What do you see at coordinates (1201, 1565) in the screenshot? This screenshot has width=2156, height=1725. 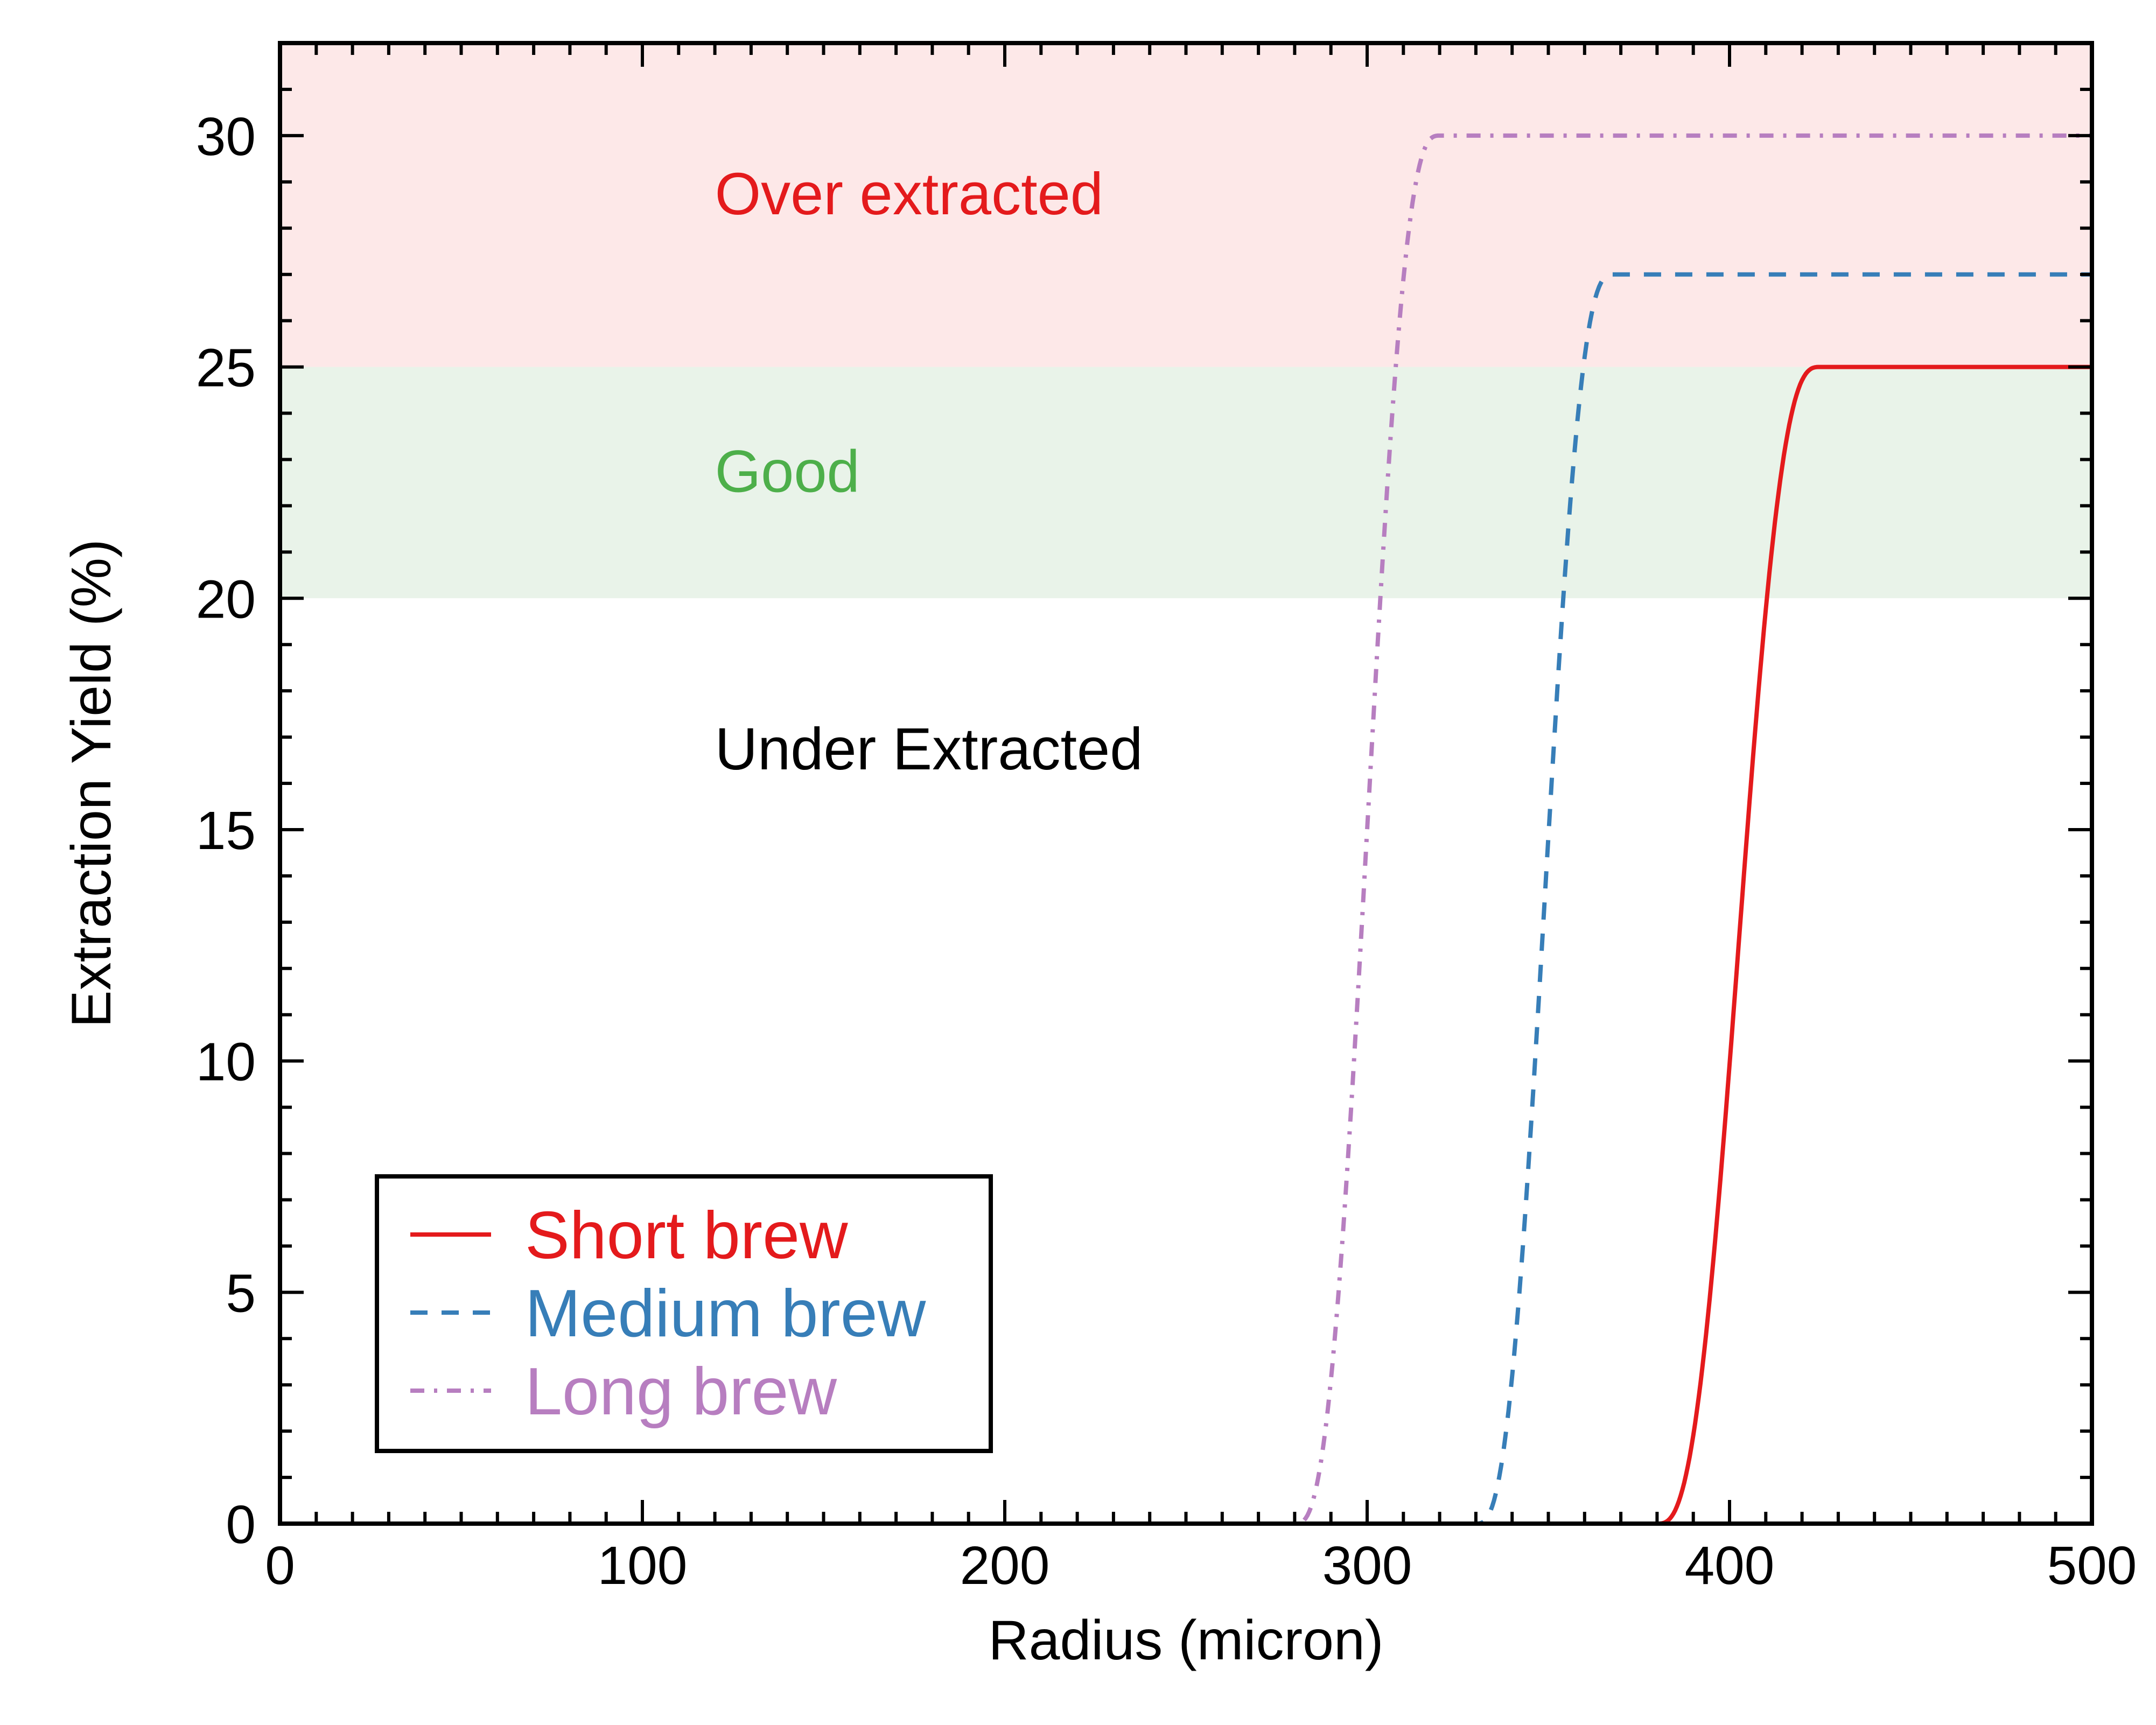 I see `x-tick-labels: 0 100 200 300 400 500` at bounding box center [1201, 1565].